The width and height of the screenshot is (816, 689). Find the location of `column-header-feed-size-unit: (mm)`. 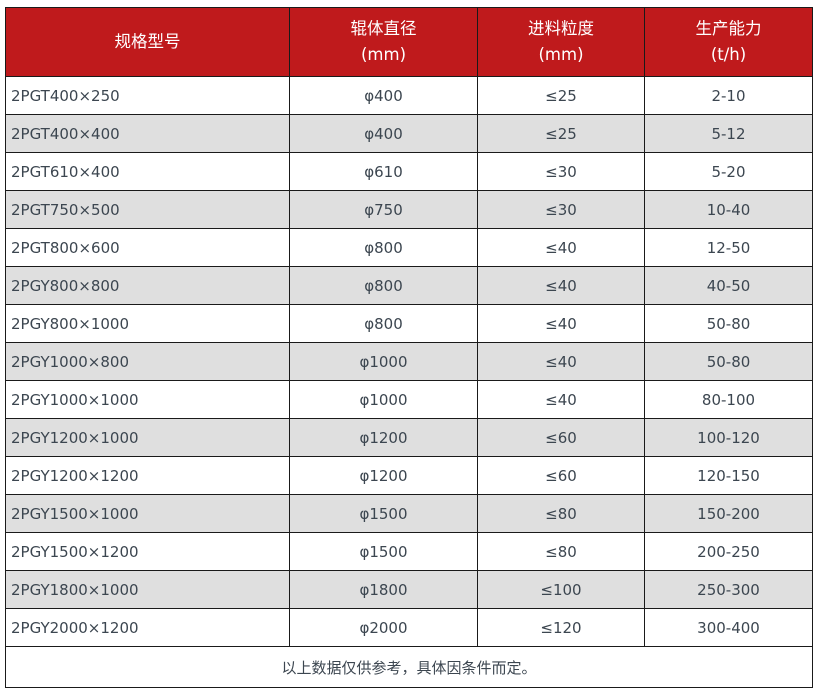

column-header-feed-size-unit: (mm) is located at coordinates (561, 54).